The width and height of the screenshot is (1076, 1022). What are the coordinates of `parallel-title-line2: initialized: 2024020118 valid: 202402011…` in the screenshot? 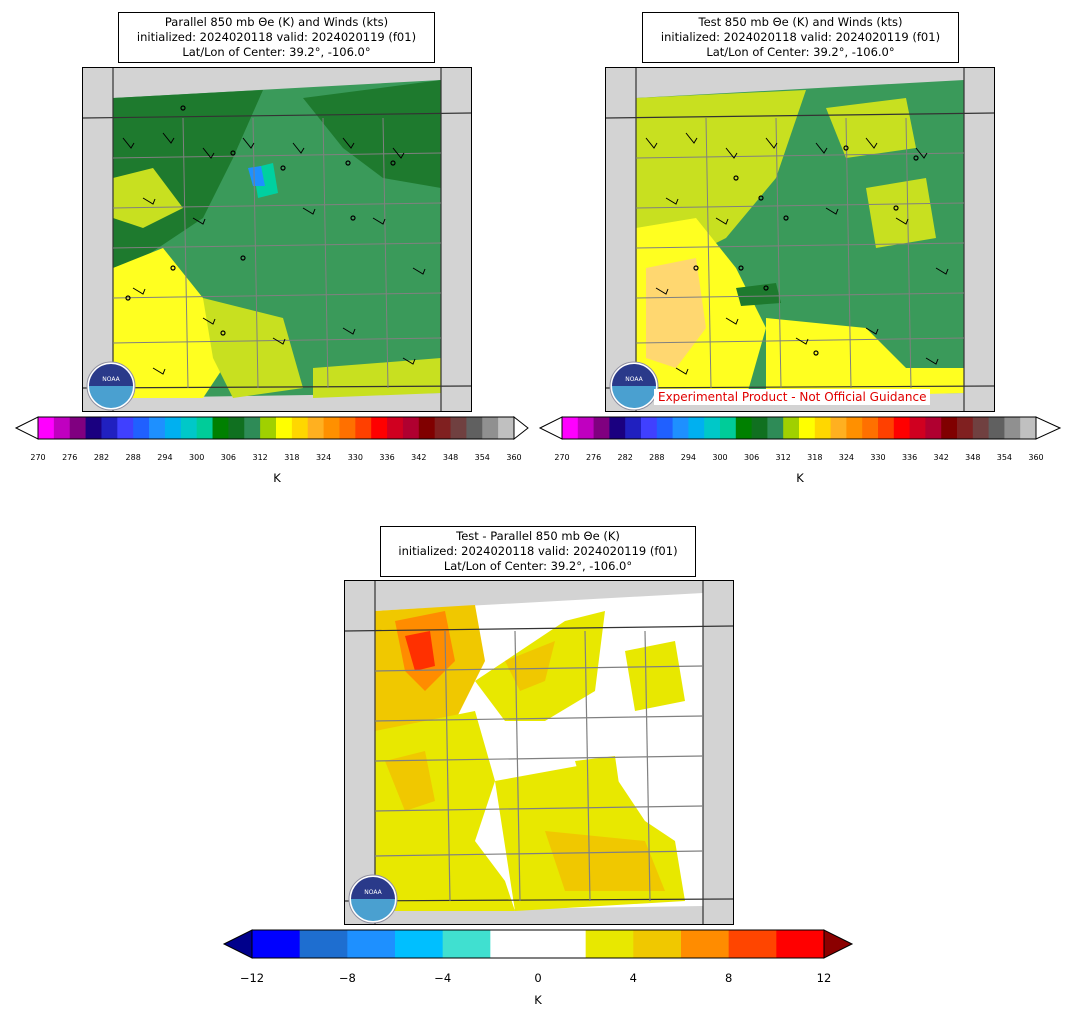 It's located at (276, 37).